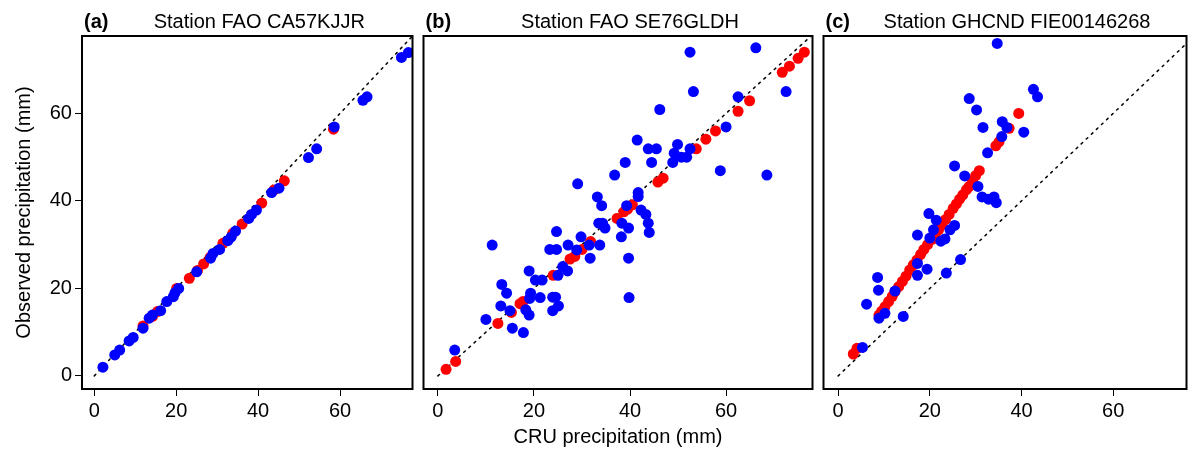 The height and width of the screenshot is (453, 1200). What do you see at coordinates (60, 111) in the screenshot?
I see `y-tick-label: 60` at bounding box center [60, 111].